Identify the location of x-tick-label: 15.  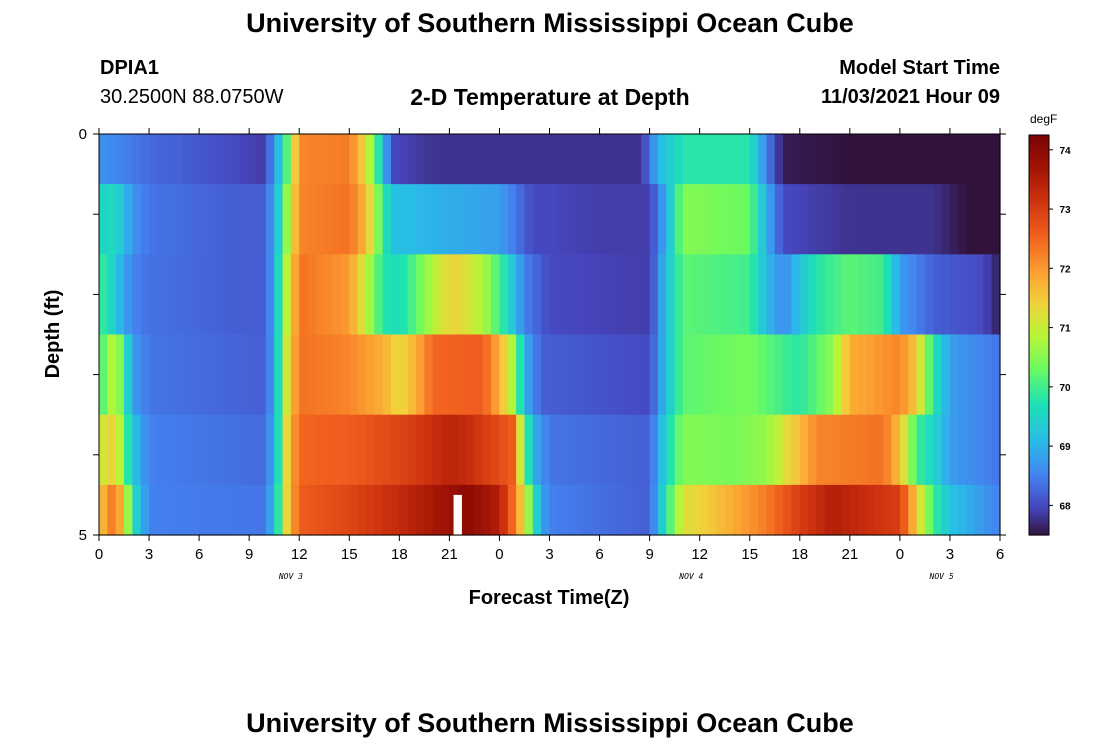
(349, 554).